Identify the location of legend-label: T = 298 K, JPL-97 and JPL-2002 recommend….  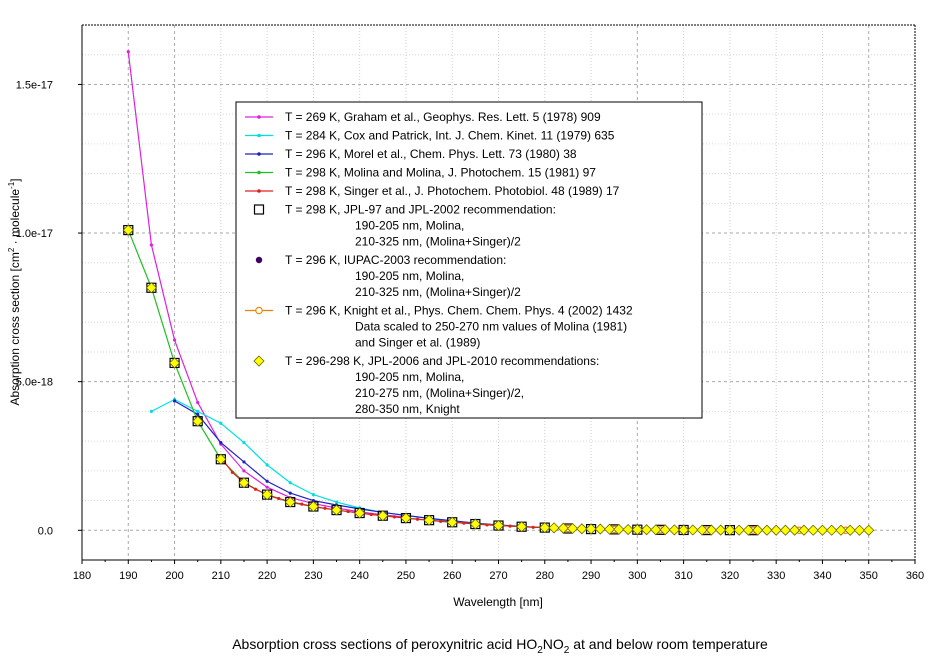
(420, 210).